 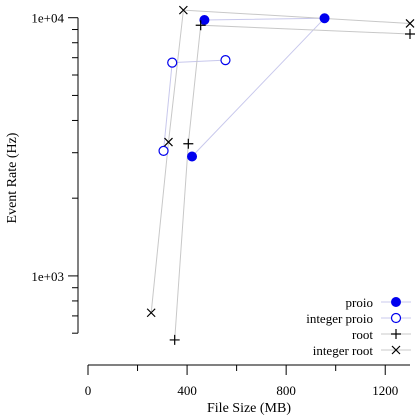 I want to click on x-axis-label: File Size (MB), so click(x=249, y=408).